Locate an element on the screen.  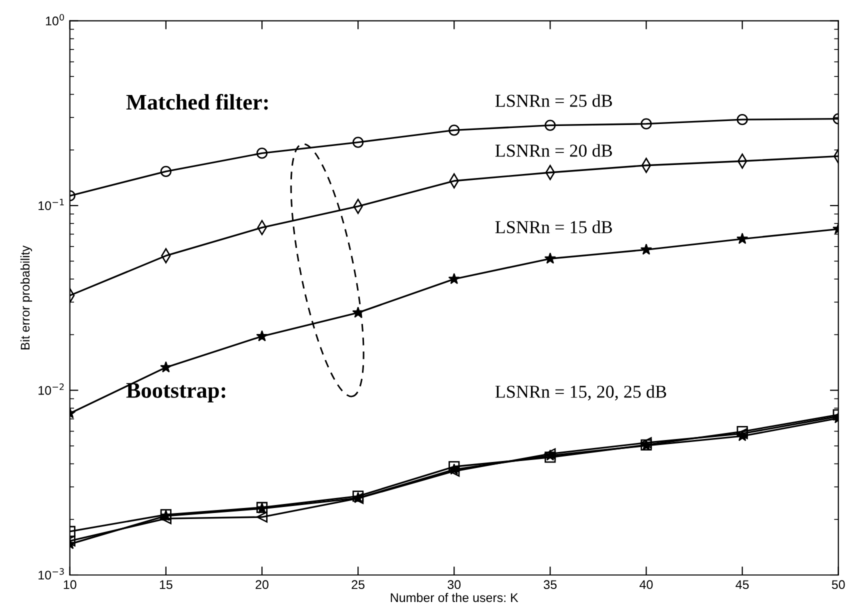
x-tick-label: 30 is located at coordinates (454, 585).